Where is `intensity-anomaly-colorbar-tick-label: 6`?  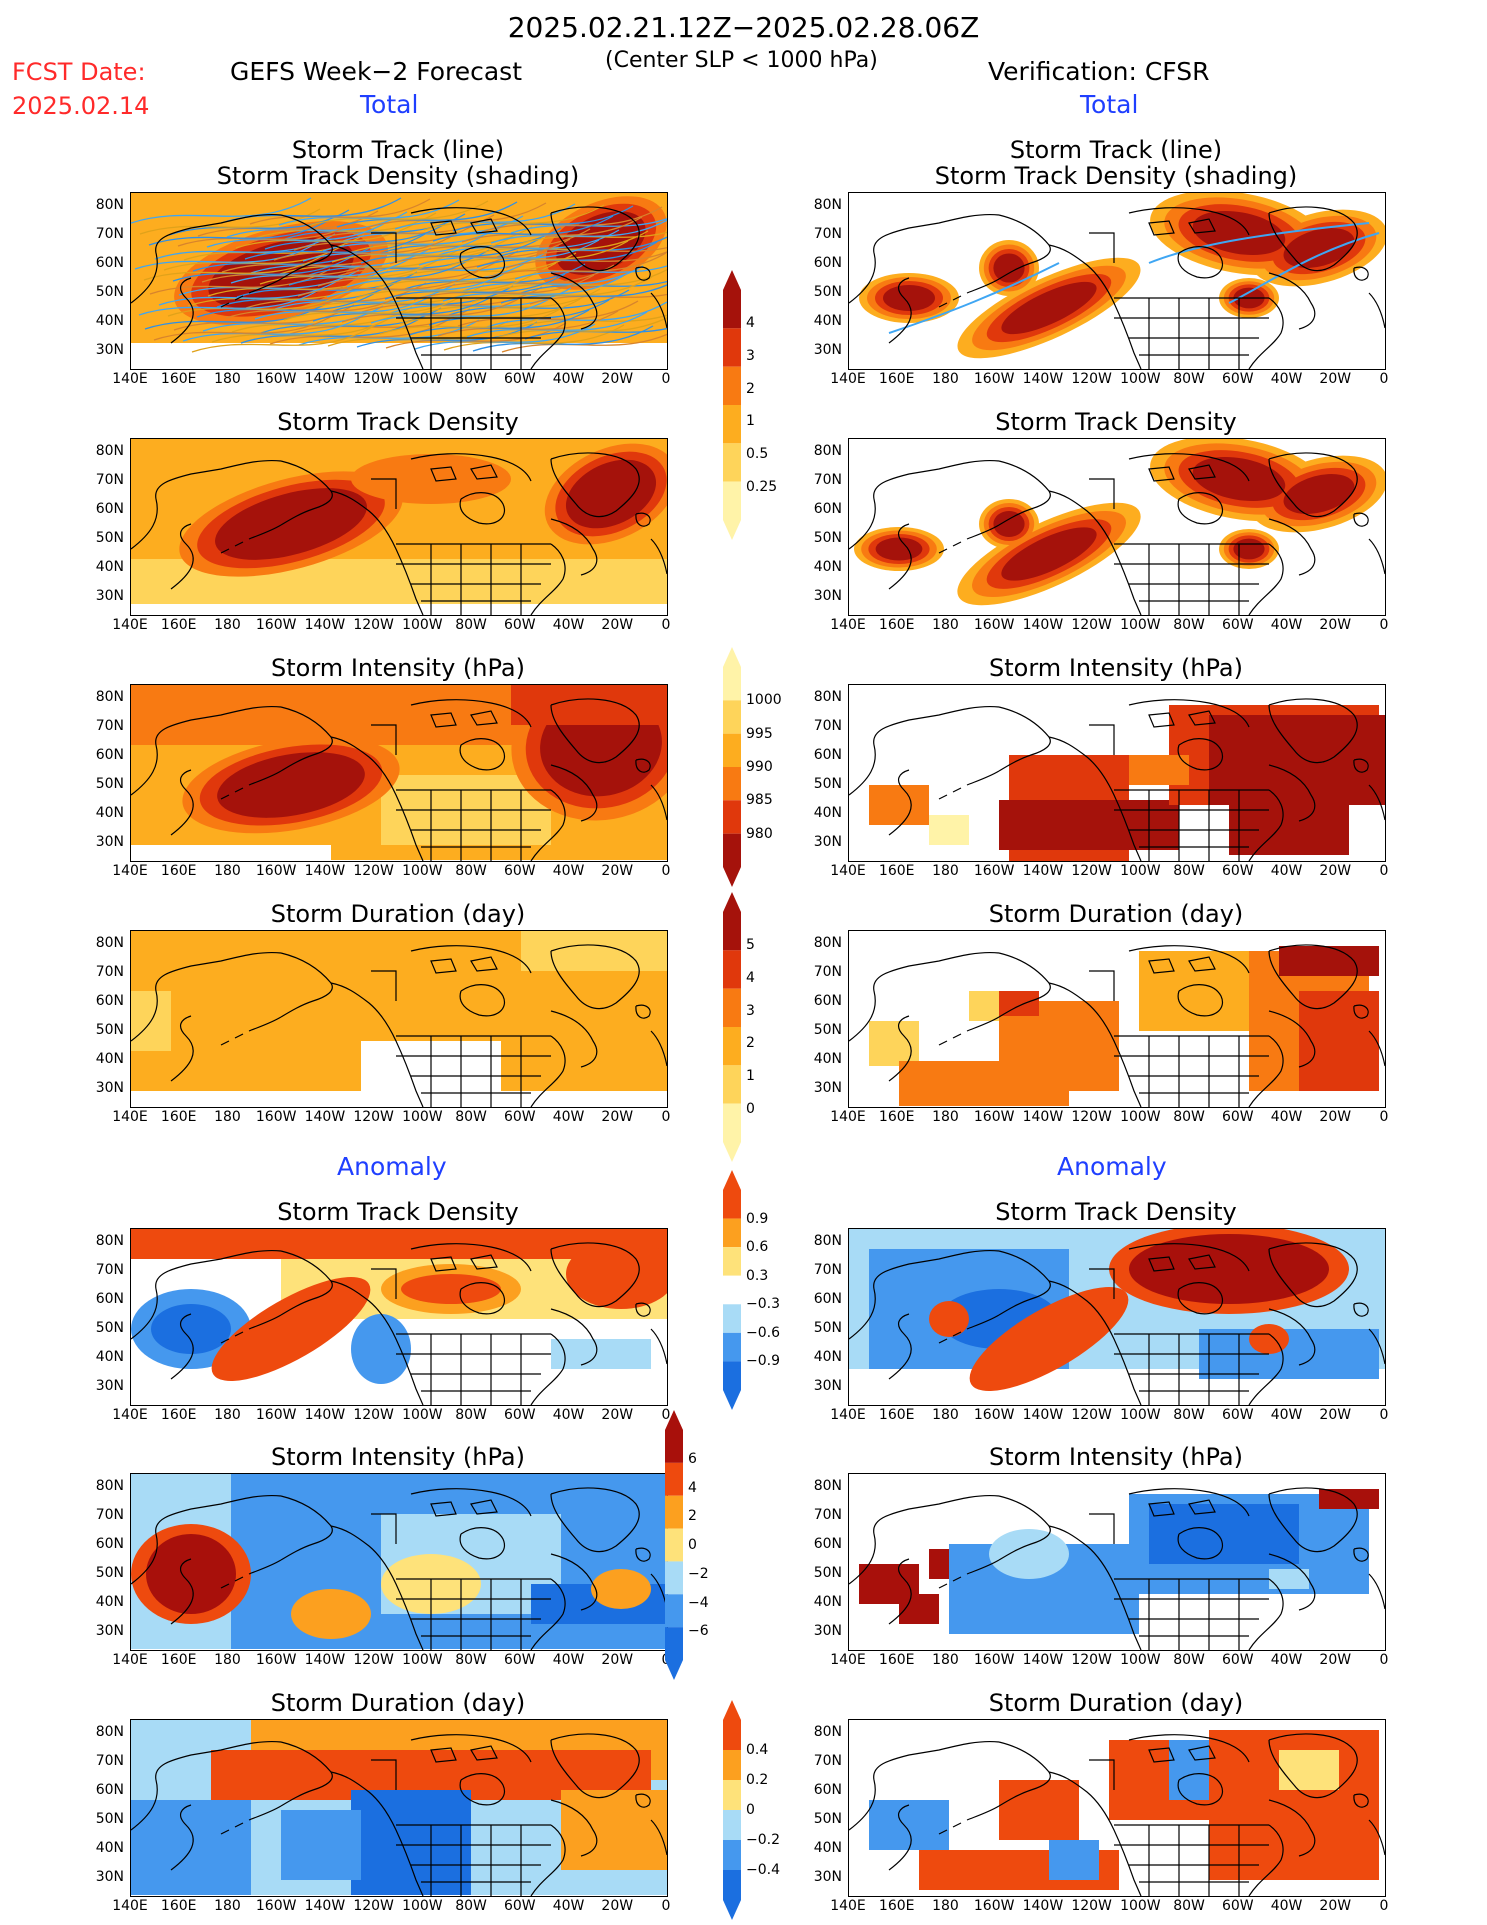
intensity-anomaly-colorbar-tick-label: 6 is located at coordinates (692, 1458).